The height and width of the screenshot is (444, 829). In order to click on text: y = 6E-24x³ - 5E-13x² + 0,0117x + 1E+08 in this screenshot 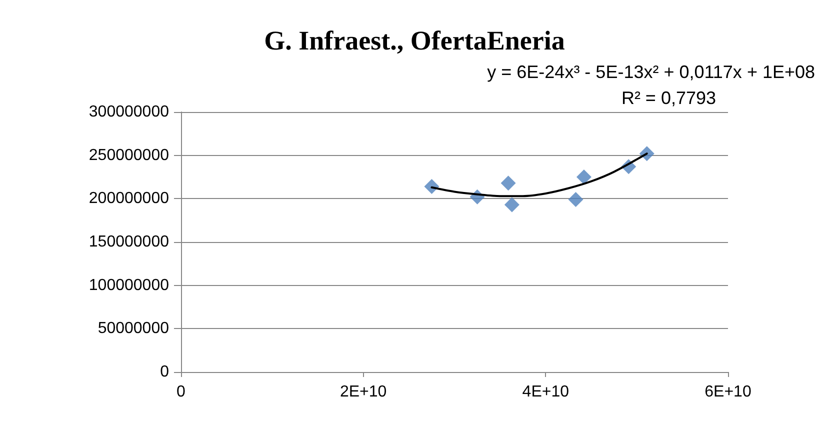, I will do `click(651, 72)`.